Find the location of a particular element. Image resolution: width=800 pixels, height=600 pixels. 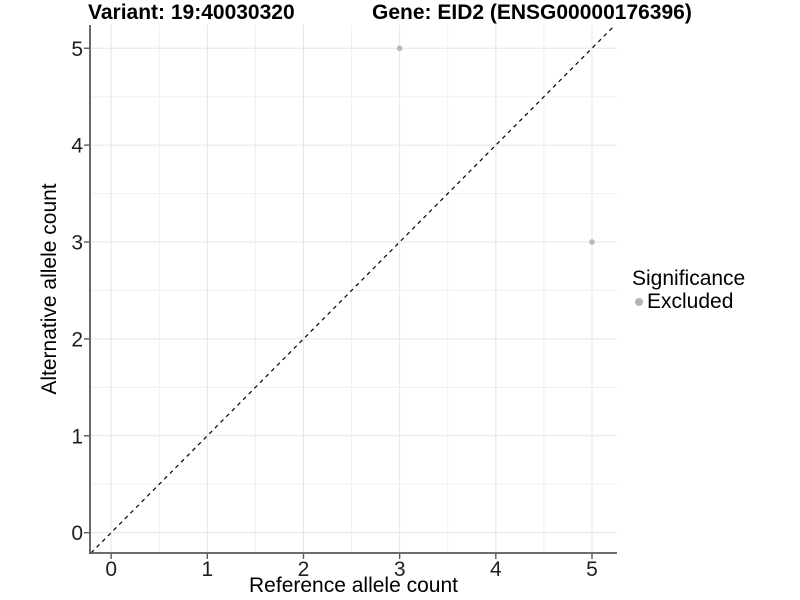

x-axis-label: Reference allele count is located at coordinates (353, 585).